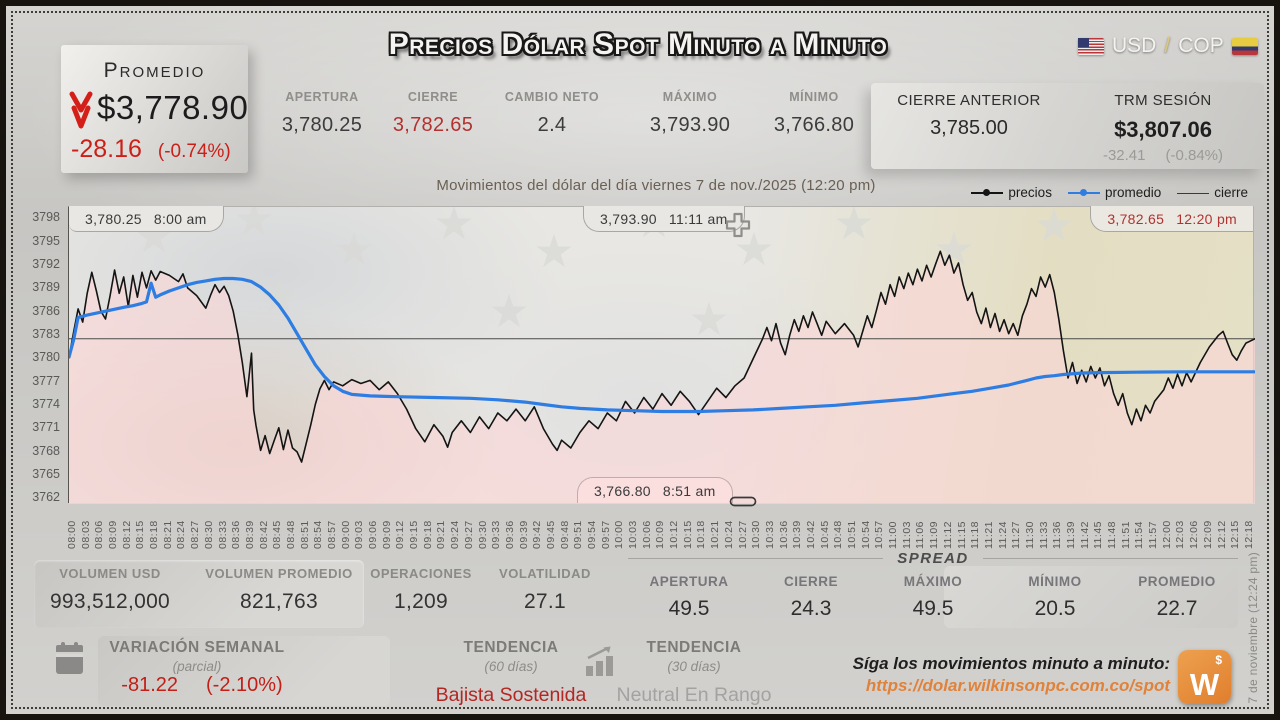 The width and height of the screenshot is (1280, 720). I want to click on x-tick-label: 08:54, so click(318, 534).